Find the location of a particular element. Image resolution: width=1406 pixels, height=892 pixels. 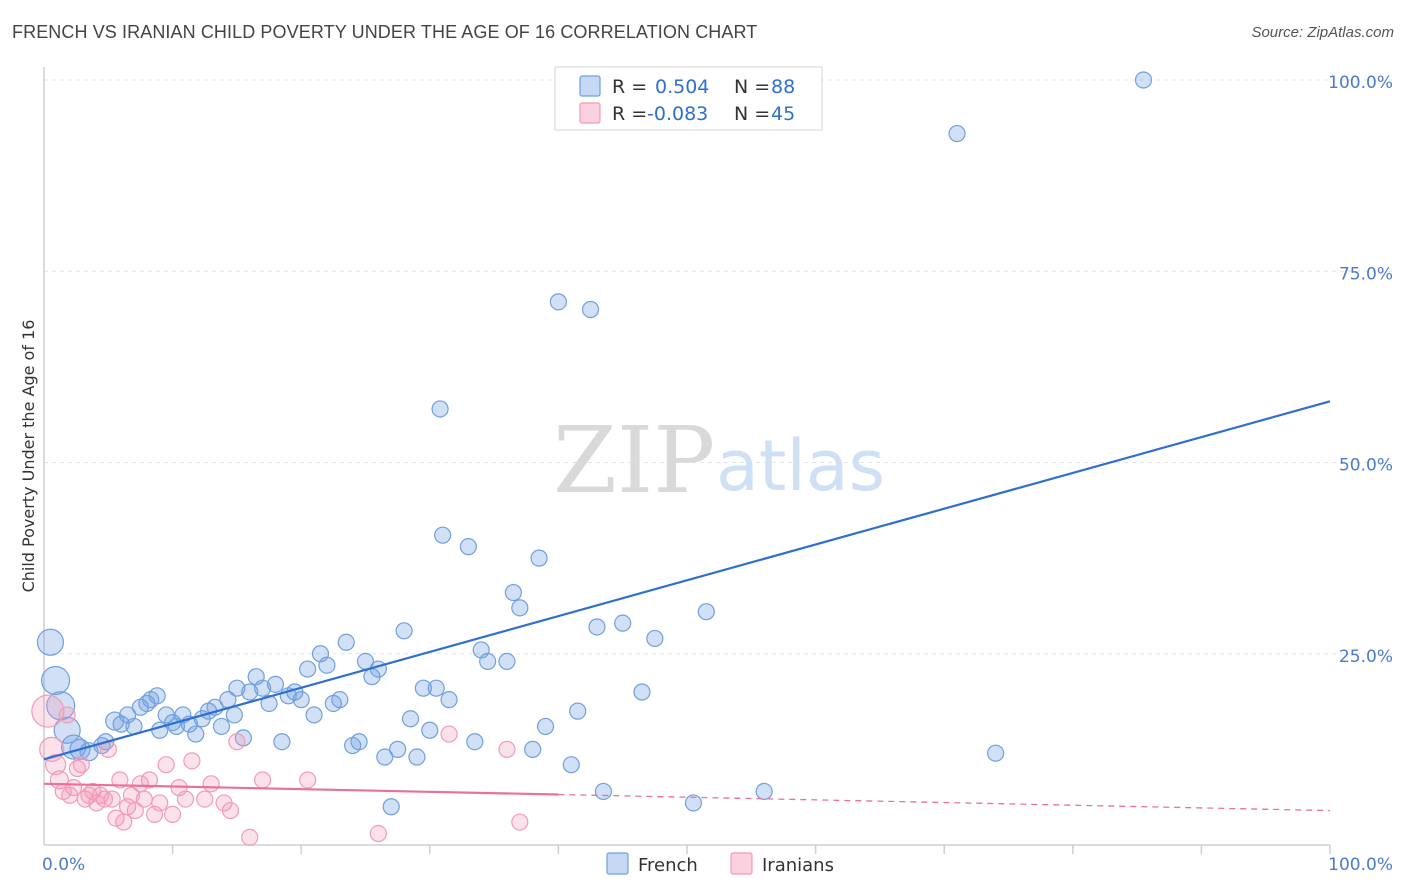

x-tick-label: 100.0% is located at coordinates (1360, 865).